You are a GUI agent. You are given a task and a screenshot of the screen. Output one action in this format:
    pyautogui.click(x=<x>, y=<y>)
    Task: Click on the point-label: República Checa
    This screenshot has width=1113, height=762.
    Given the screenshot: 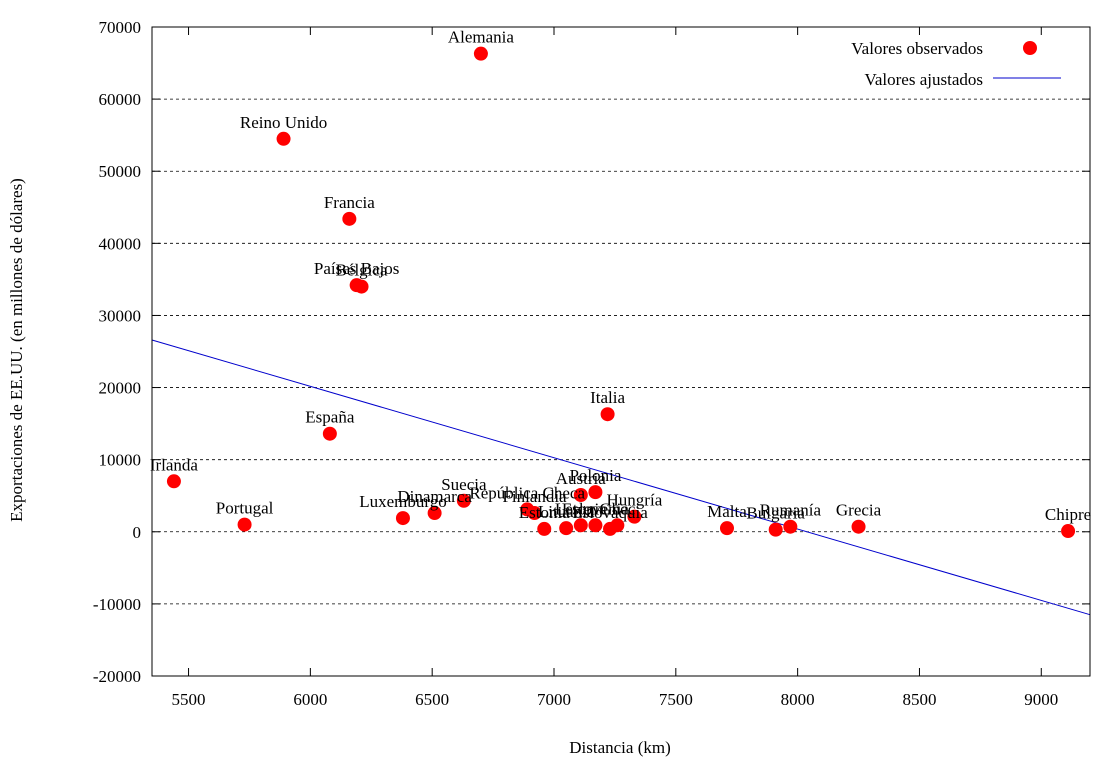 What is the action you would take?
    pyautogui.click(x=527, y=492)
    